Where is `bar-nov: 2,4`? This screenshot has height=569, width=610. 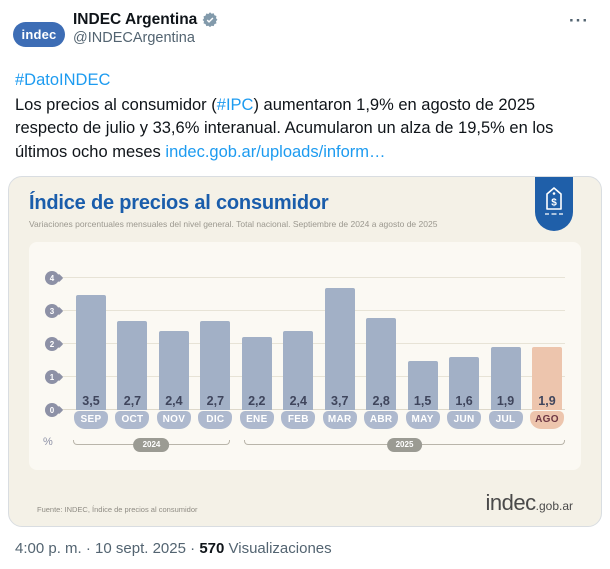
bar-nov: 2,4 is located at coordinates (173, 370).